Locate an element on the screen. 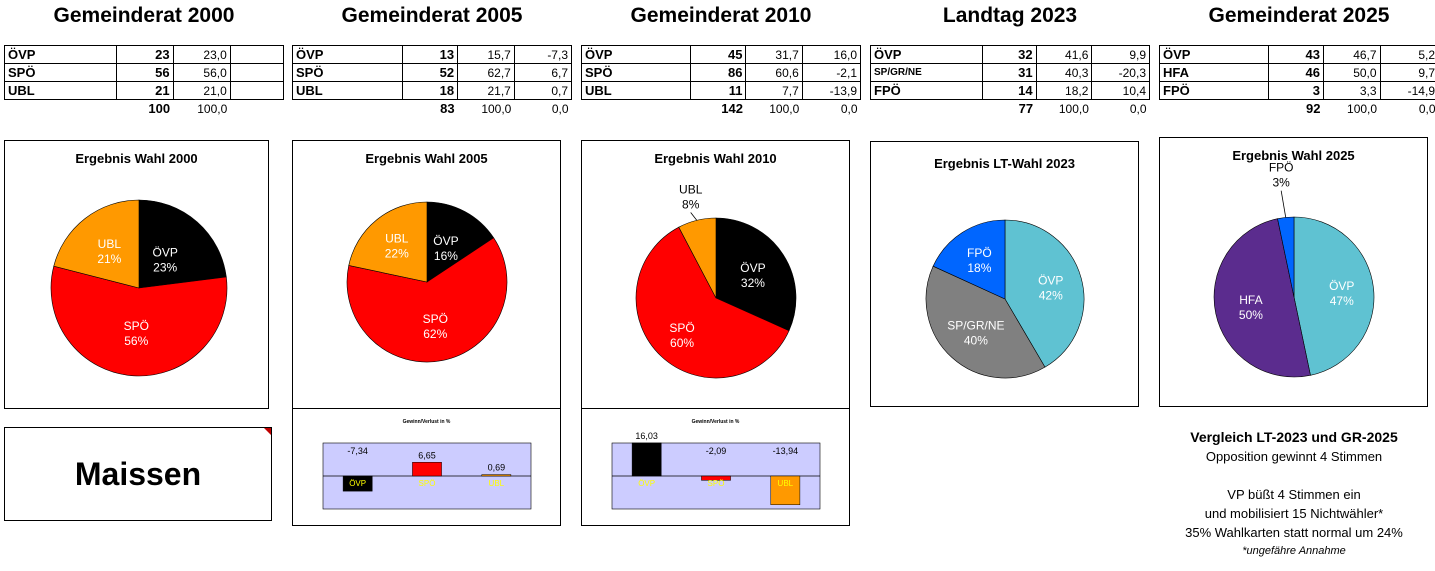 The height and width of the screenshot is (571, 1435). summary-line: VP büßt 4 Stimmen ein is located at coordinates (1294, 494).